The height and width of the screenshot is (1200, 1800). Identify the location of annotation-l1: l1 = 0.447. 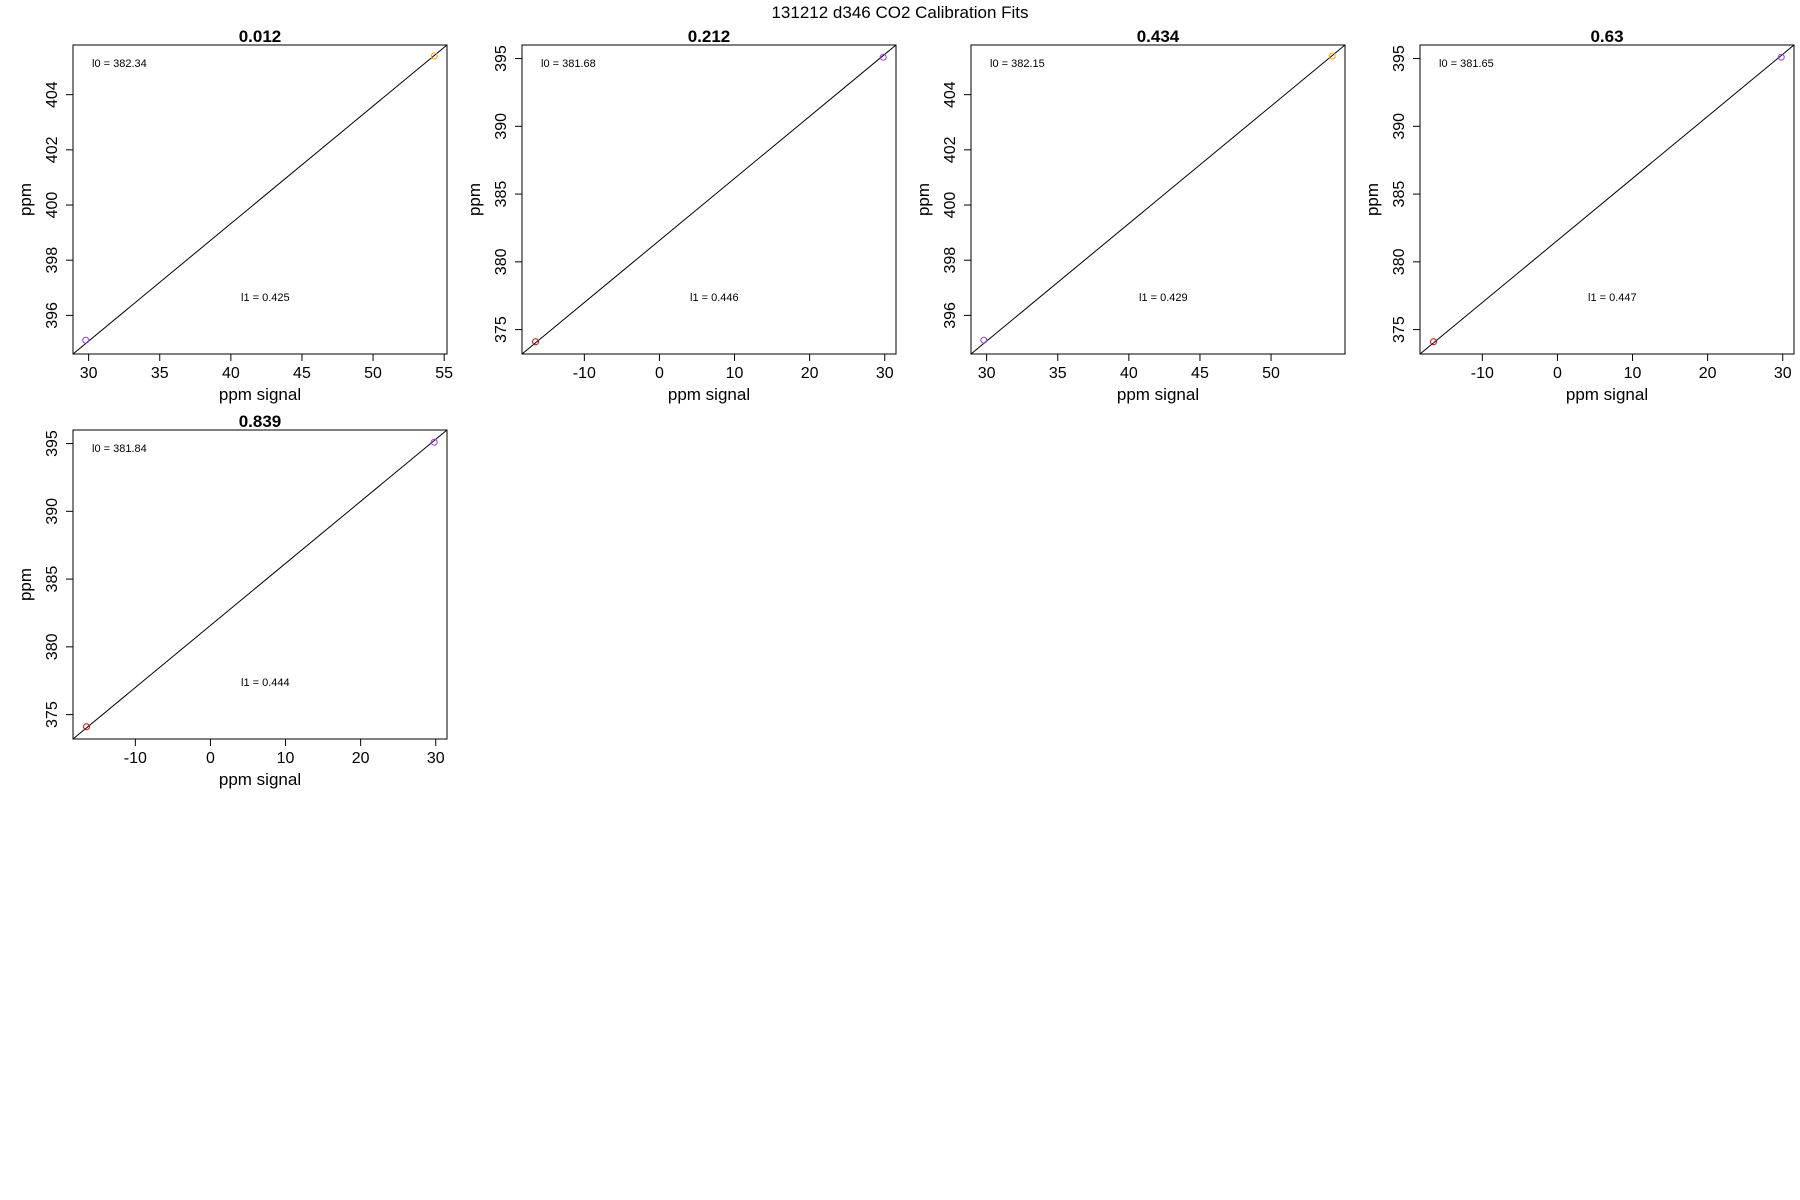
(1612, 298).